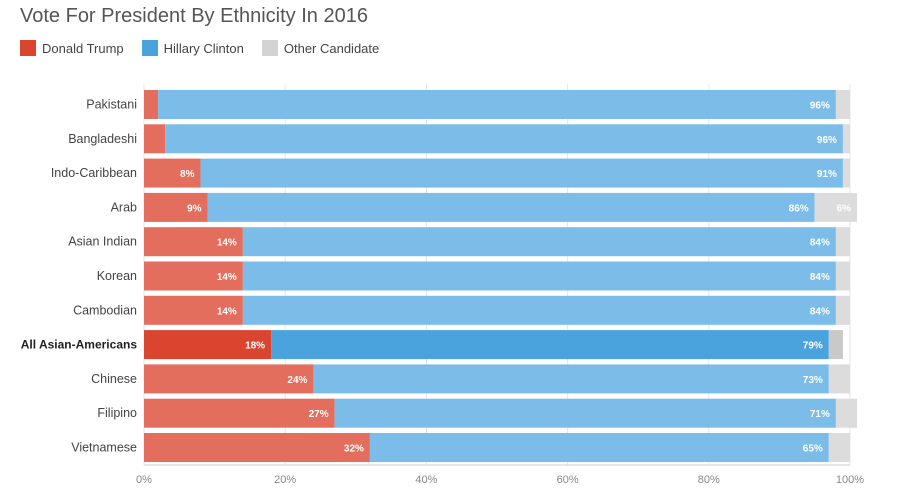 This screenshot has height=498, width=900. Describe the element at coordinates (105, 310) in the screenshot. I see `category-label: Cambodian` at that location.